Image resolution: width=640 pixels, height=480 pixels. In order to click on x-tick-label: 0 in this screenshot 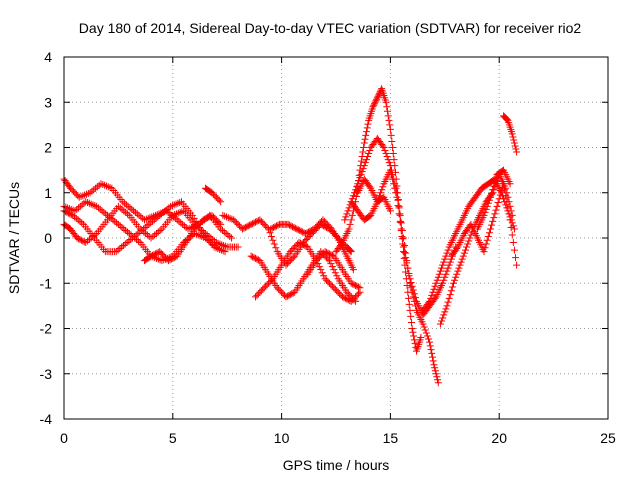, I will do `click(64, 438)`.